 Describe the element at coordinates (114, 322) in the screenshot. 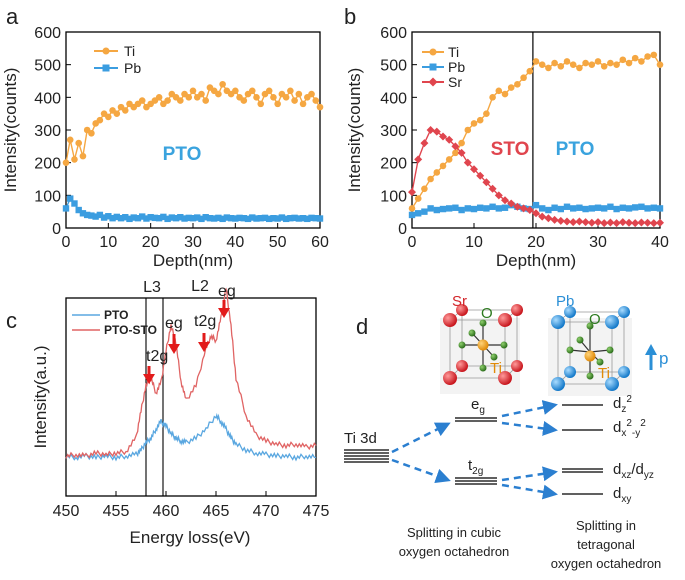

I see `panel-c-legend: PTO PTO-STO` at that location.